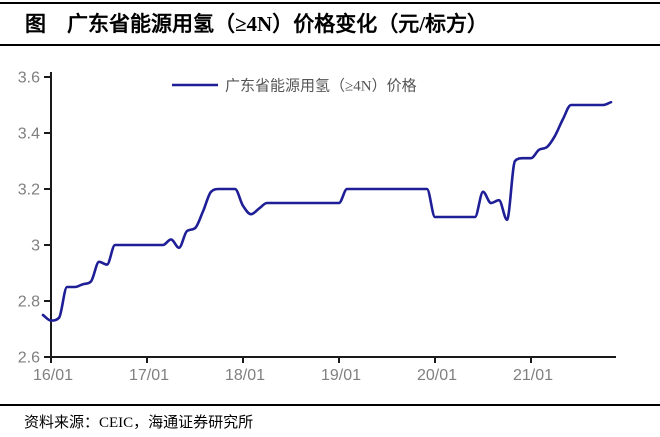  Describe the element at coordinates (35, 246) in the screenshot. I see `y-tick-label: 3` at that location.